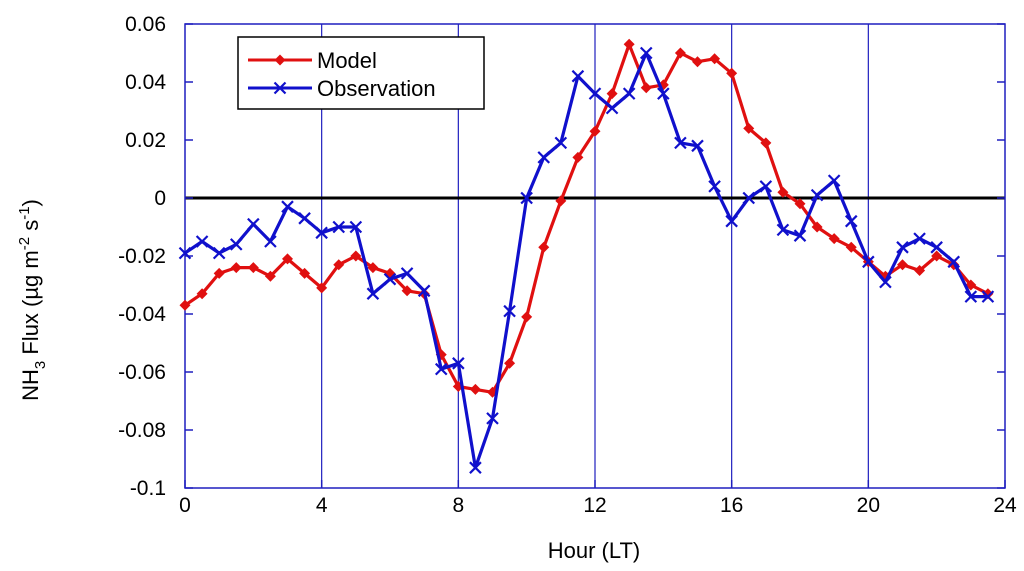 The width and height of the screenshot is (1024, 571). What do you see at coordinates (458, 505) in the screenshot?
I see `x-tick-label: 8` at bounding box center [458, 505].